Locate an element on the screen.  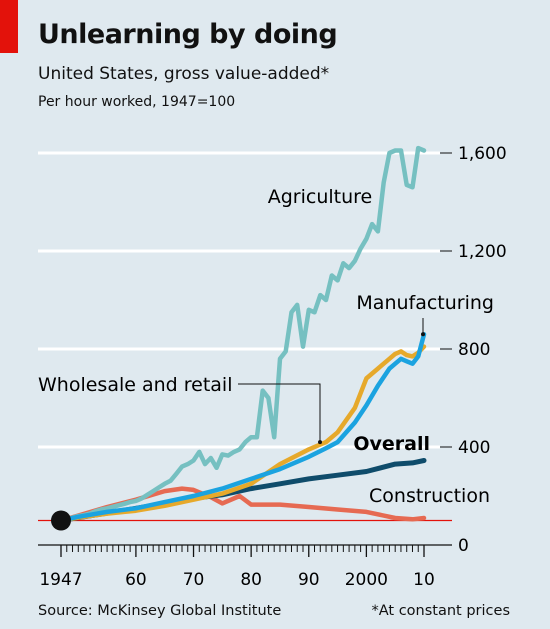
leader-dot-manufacturing is located at coordinates (423, 334).